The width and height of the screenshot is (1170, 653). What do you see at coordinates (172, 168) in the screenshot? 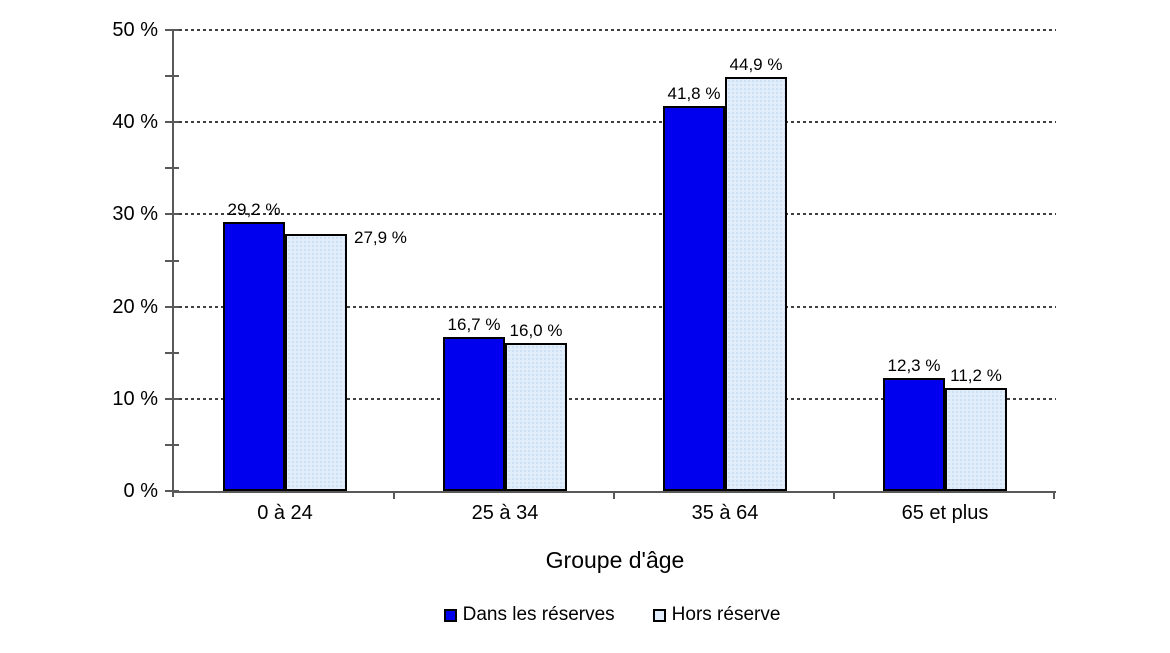
I see `y-tick-35pct` at bounding box center [172, 168].